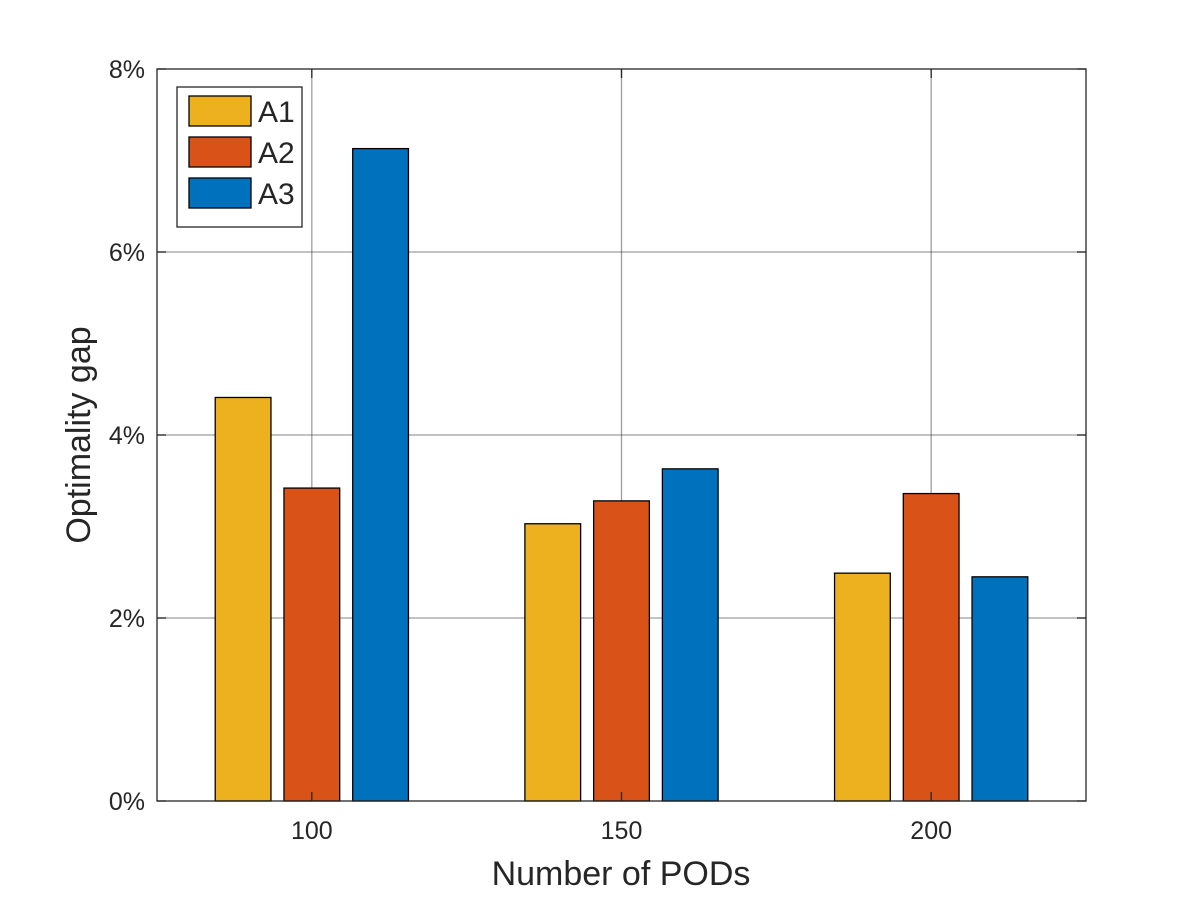 This screenshot has width=1200, height=900. I want to click on y-axis-label: Optimality gap, so click(79, 434).